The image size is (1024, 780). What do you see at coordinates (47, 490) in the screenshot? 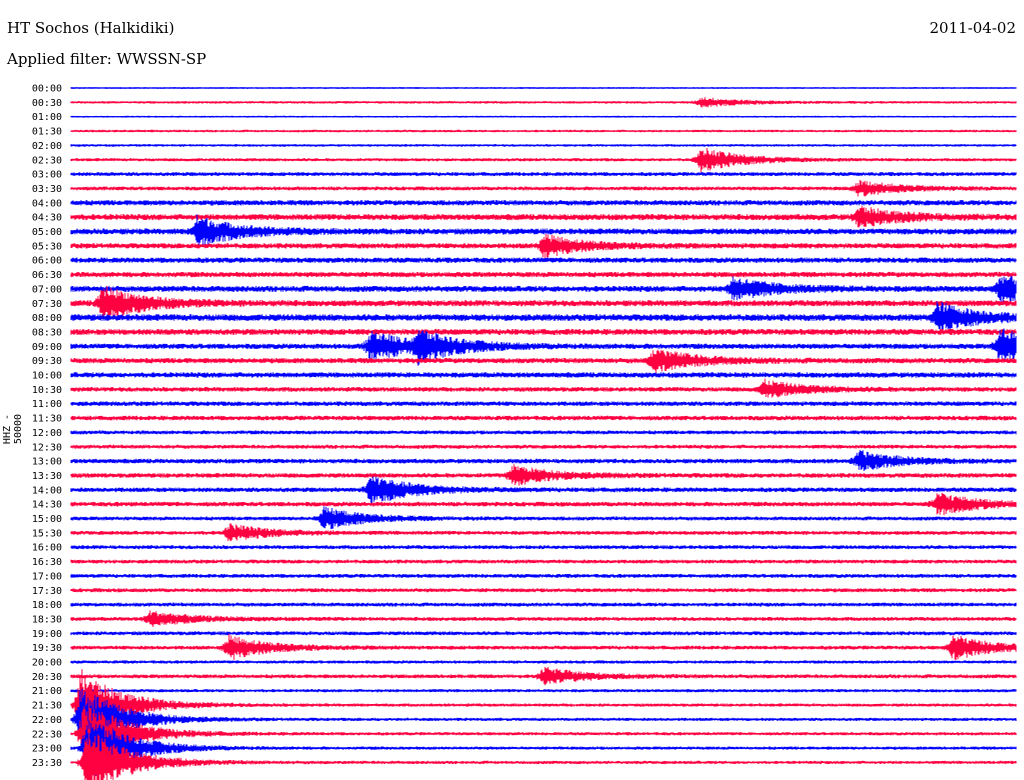
I see `row-label: 14:00` at bounding box center [47, 490].